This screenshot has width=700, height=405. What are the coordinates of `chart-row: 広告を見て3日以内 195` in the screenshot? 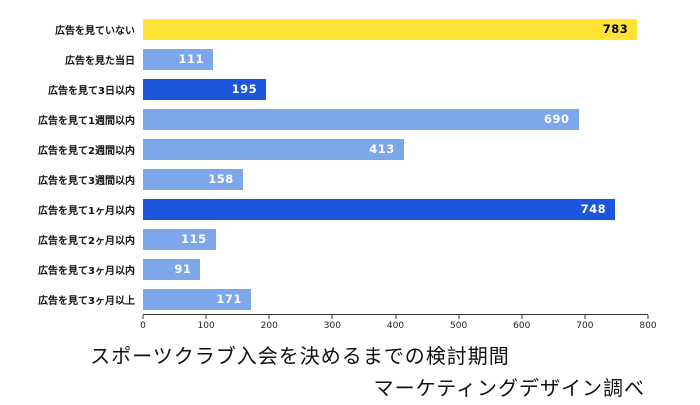 It's located at (328, 89).